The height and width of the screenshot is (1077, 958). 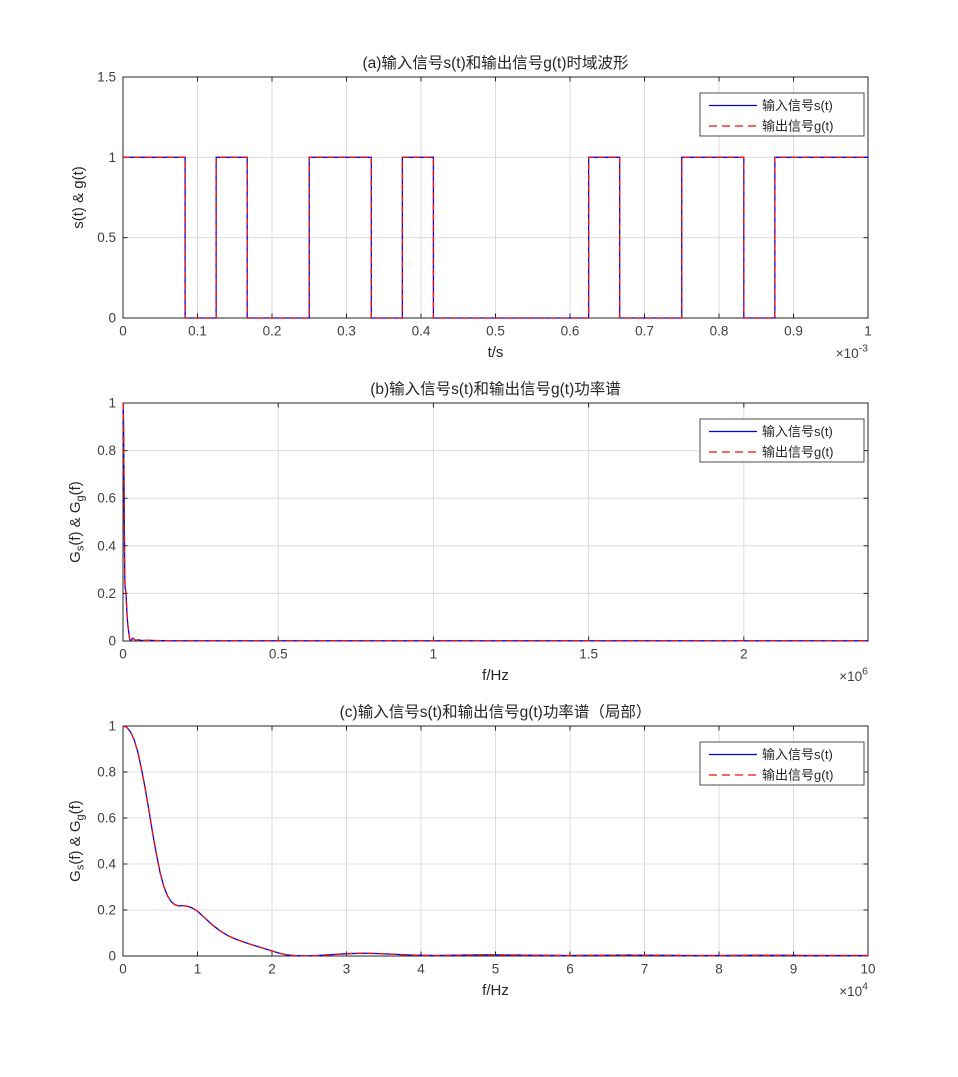 I want to click on y-tick-label: 0.5, so click(x=106, y=237).